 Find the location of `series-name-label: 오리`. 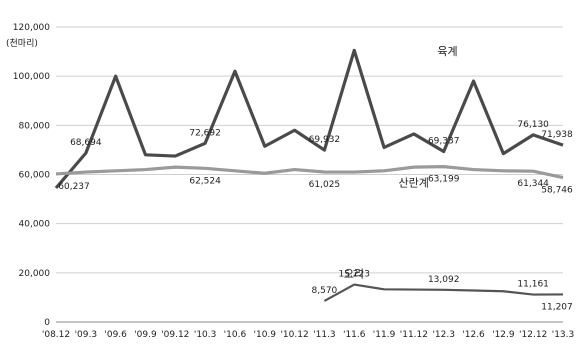

series-name-label: 오리 is located at coordinates (354, 274).